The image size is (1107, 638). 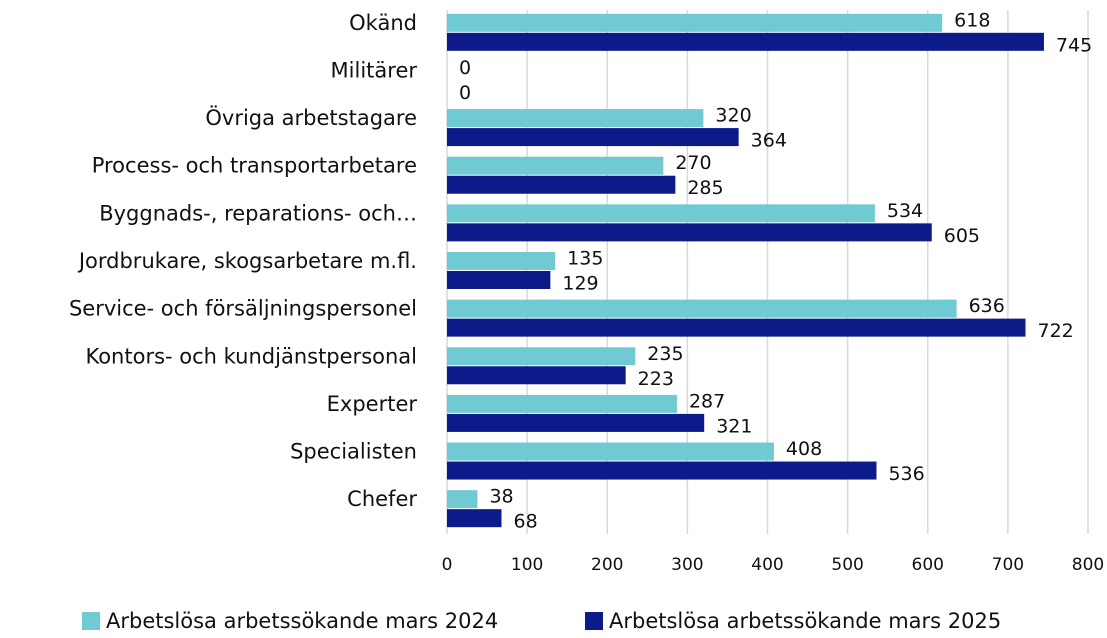 I want to click on value-label: 636, so click(x=987, y=306).